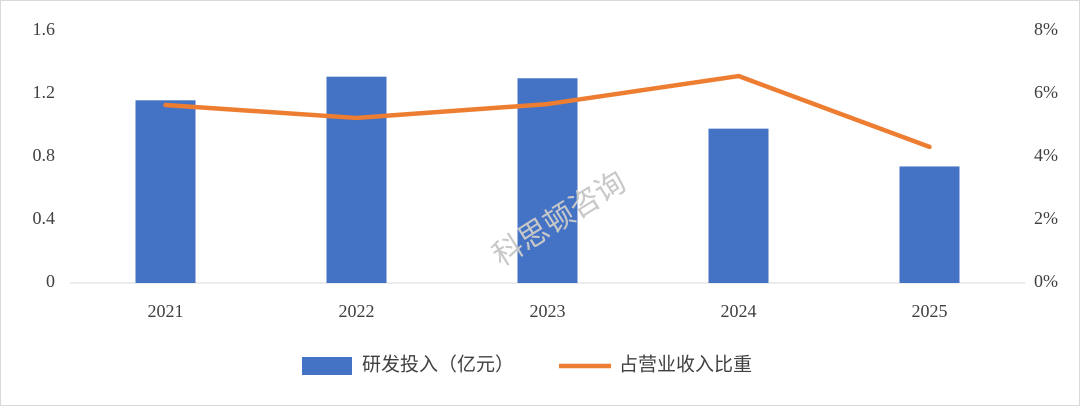  Describe the element at coordinates (1046, 92) in the screenshot. I see `y2-tick-label: 6%` at that location.